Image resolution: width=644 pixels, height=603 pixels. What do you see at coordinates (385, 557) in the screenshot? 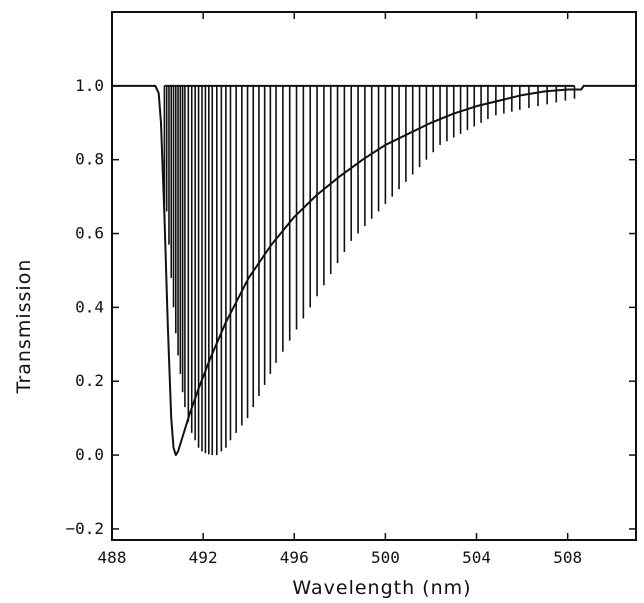
I see `x-tick-label: 500` at bounding box center [385, 557].